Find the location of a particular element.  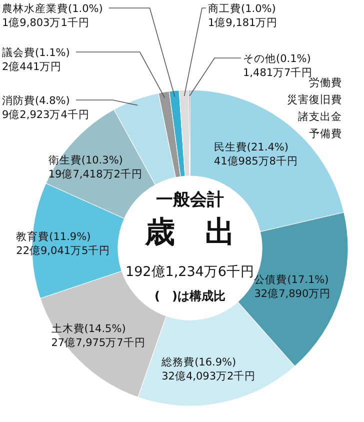

annotation: 予備費 is located at coordinates (325, 134).